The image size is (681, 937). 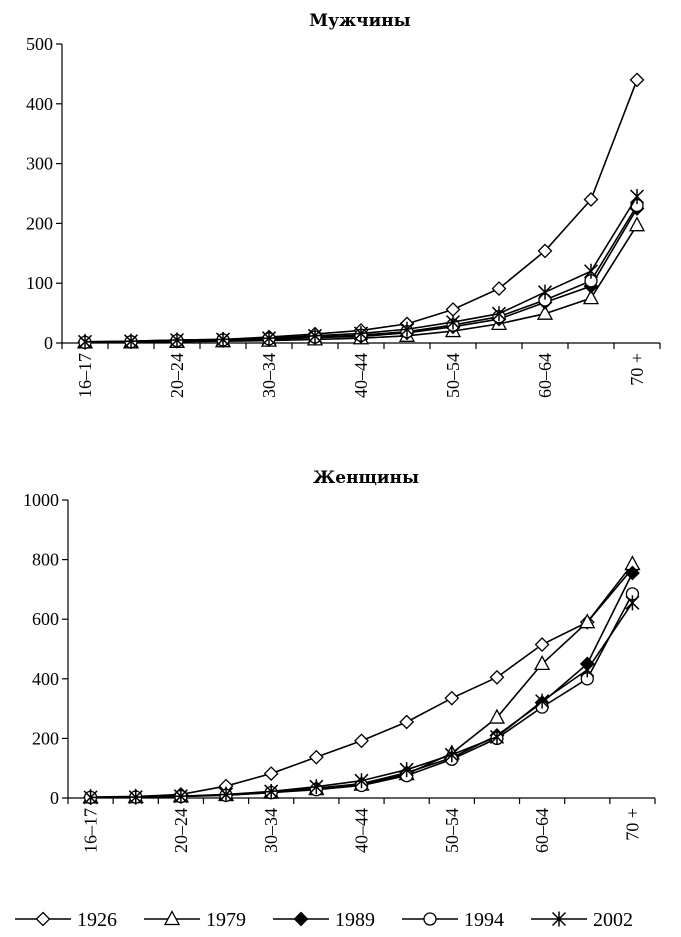 I want to click on legend-item-1989: 1989, so click(x=324, y=920).